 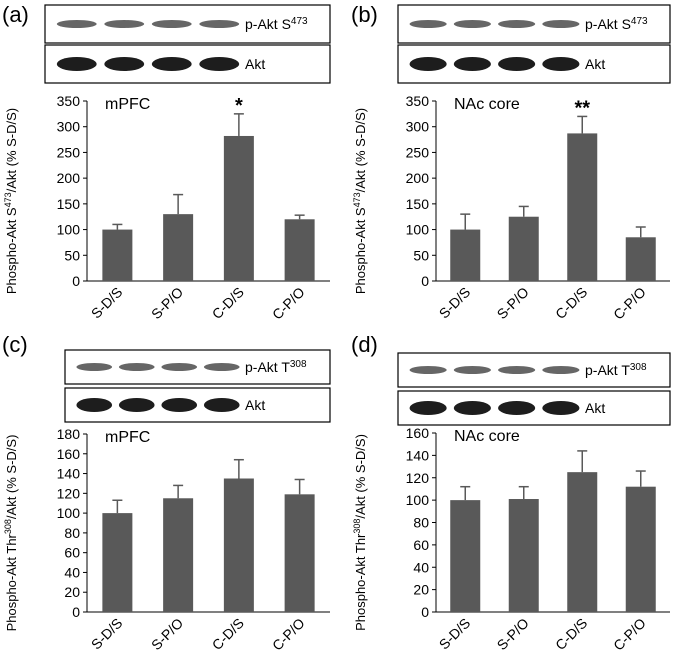 What do you see at coordinates (72, 572) in the screenshot?
I see `y-tick-label: 40` at bounding box center [72, 572].